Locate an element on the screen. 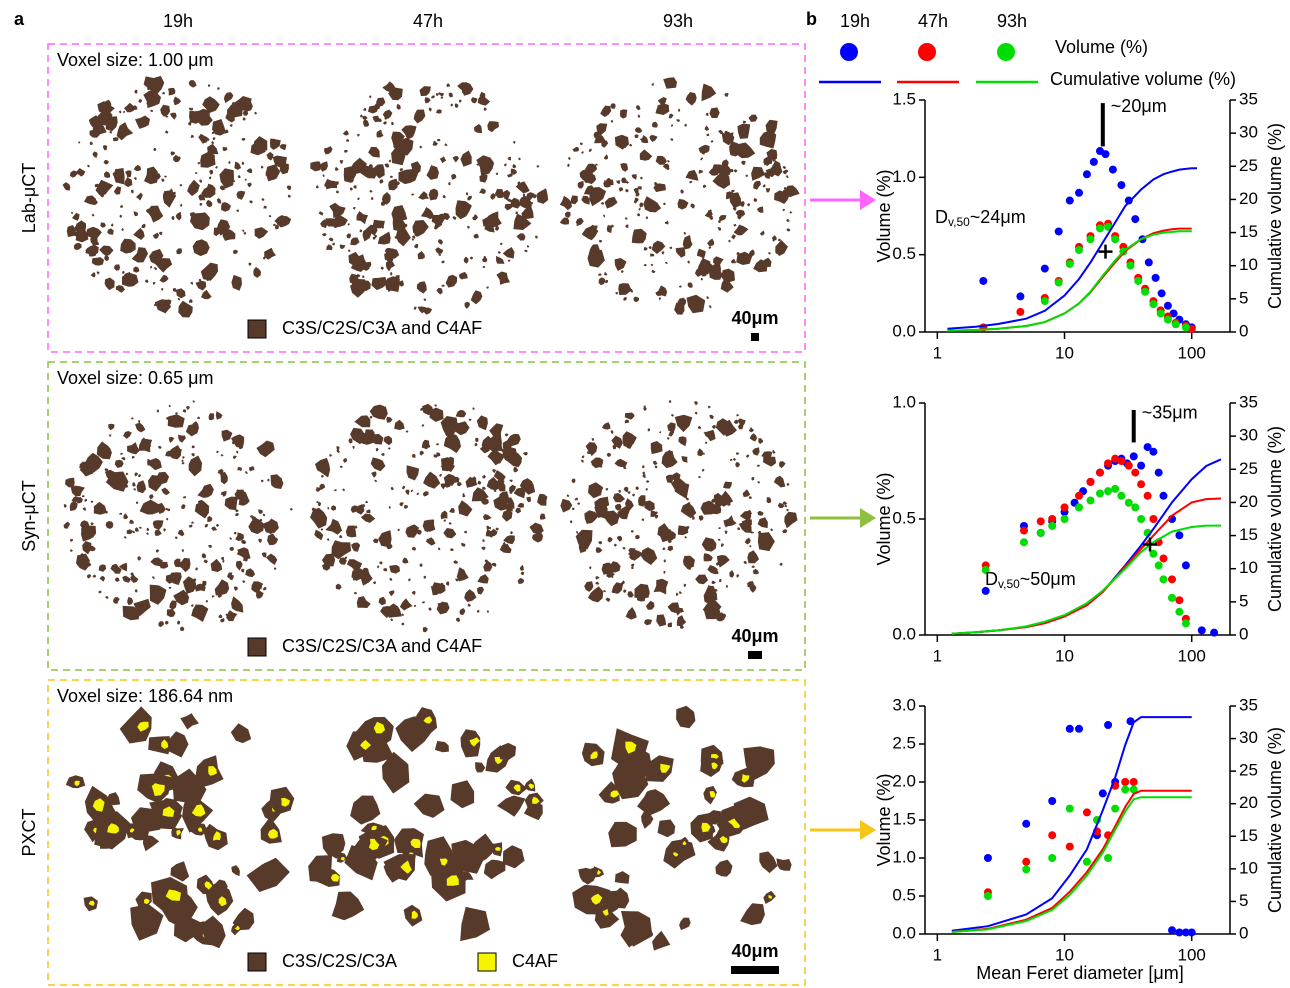 Image resolution: width=1290 pixels, height=988 pixels. y2-tick-label: 20 is located at coordinates (1248, 501).